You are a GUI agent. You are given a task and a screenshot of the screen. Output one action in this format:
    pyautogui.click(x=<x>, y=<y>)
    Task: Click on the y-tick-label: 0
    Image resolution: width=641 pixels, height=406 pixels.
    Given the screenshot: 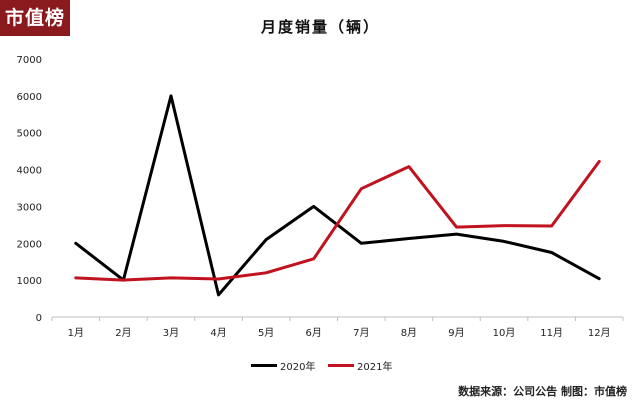 What is the action you would take?
    pyautogui.click(x=39, y=318)
    